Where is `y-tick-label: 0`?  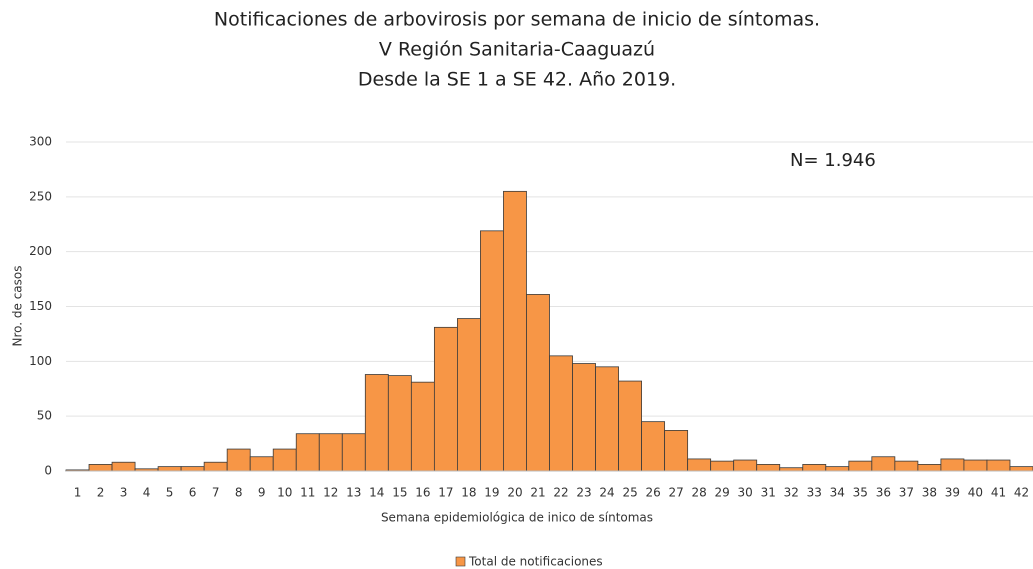 y-tick-label: 0 is located at coordinates (48, 471).